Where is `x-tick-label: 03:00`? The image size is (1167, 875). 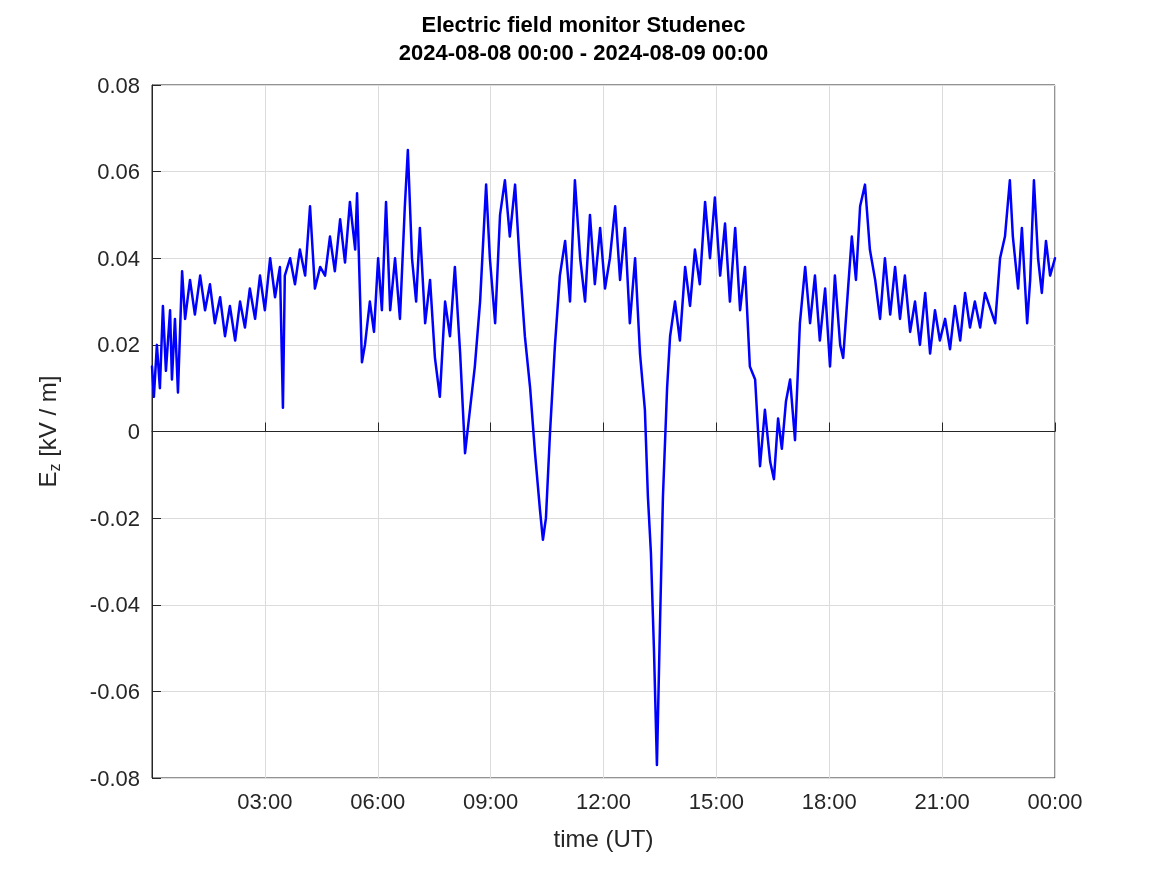 x-tick-label: 03:00 is located at coordinates (265, 801).